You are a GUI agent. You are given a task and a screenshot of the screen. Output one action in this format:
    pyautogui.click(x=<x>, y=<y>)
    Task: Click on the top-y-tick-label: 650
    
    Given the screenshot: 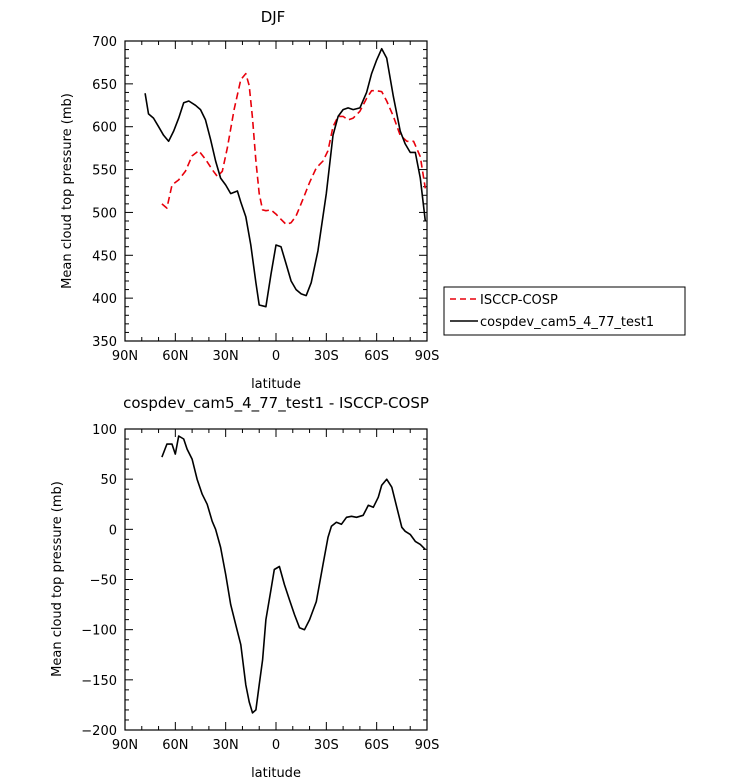 What is the action you would take?
    pyautogui.click(x=104, y=85)
    